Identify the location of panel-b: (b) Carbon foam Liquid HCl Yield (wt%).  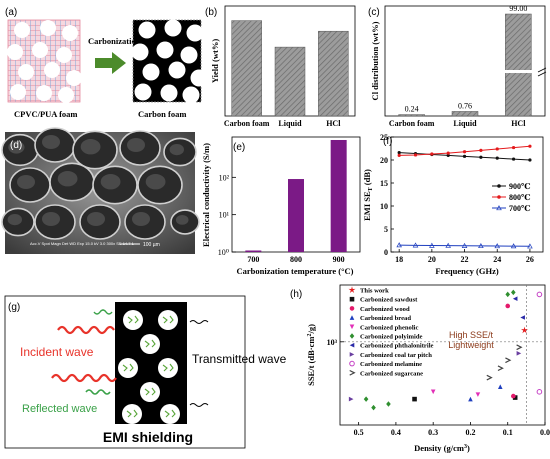
(280, 66).